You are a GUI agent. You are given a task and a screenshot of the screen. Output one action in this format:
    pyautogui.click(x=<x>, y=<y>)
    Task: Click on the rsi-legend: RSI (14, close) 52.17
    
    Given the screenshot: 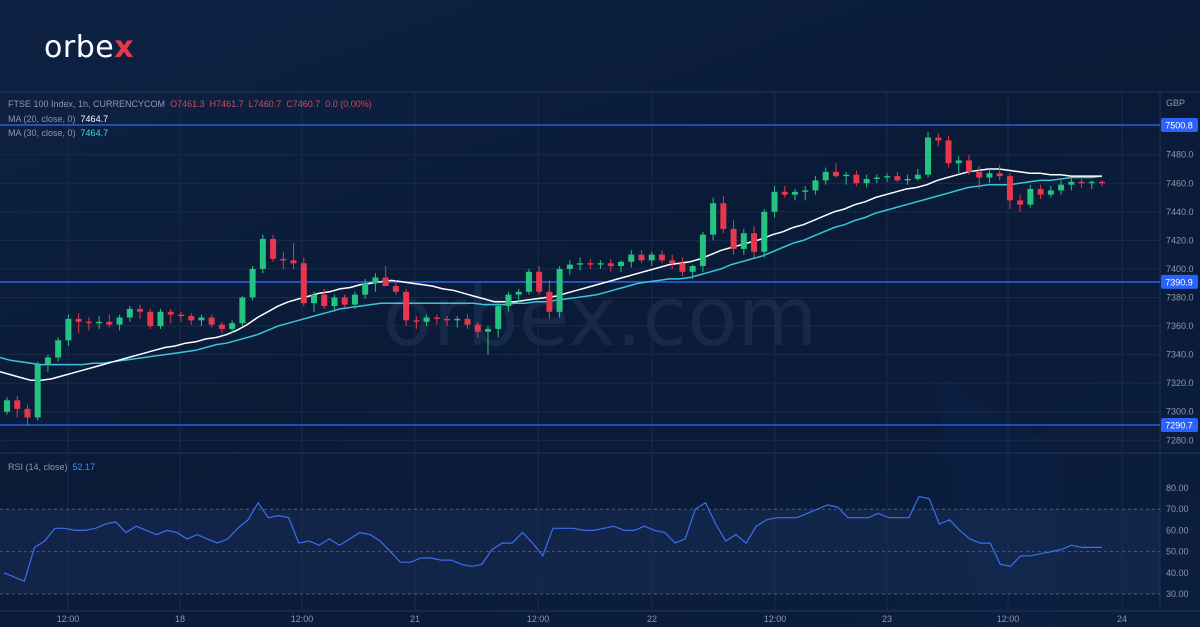 What is the action you would take?
    pyautogui.click(x=51, y=467)
    